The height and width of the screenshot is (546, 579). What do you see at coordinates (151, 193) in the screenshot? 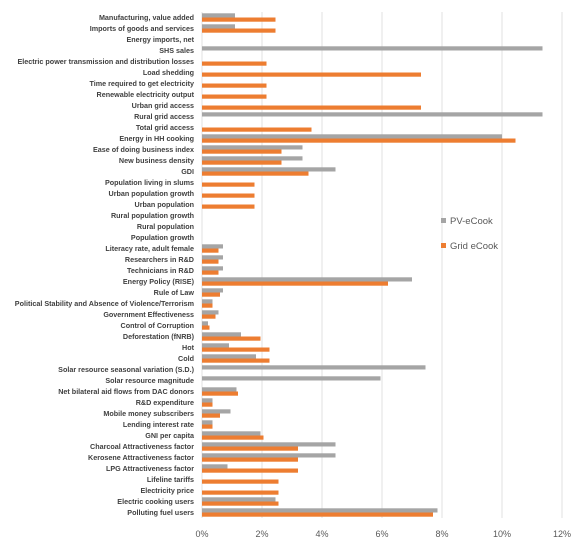
I see `category-label: Urban population growth` at bounding box center [151, 193].